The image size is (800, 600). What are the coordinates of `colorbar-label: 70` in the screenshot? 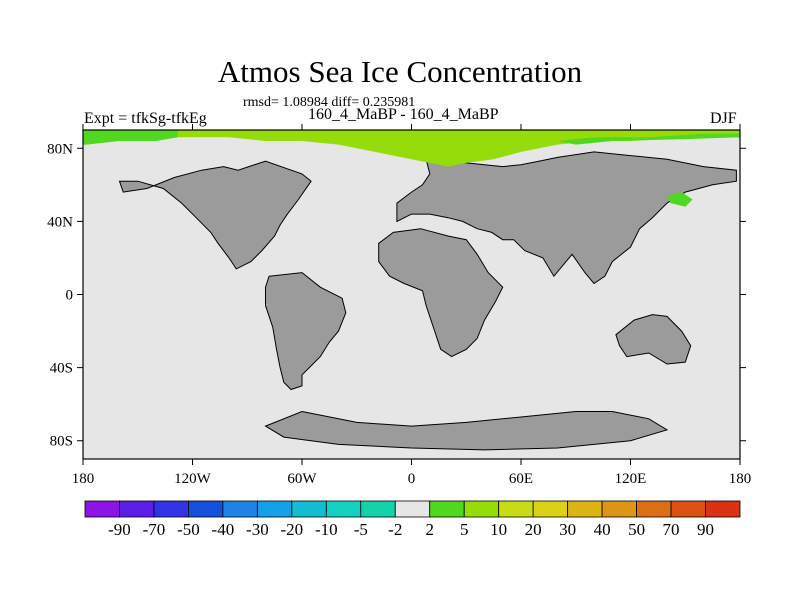 It's located at (671, 529).